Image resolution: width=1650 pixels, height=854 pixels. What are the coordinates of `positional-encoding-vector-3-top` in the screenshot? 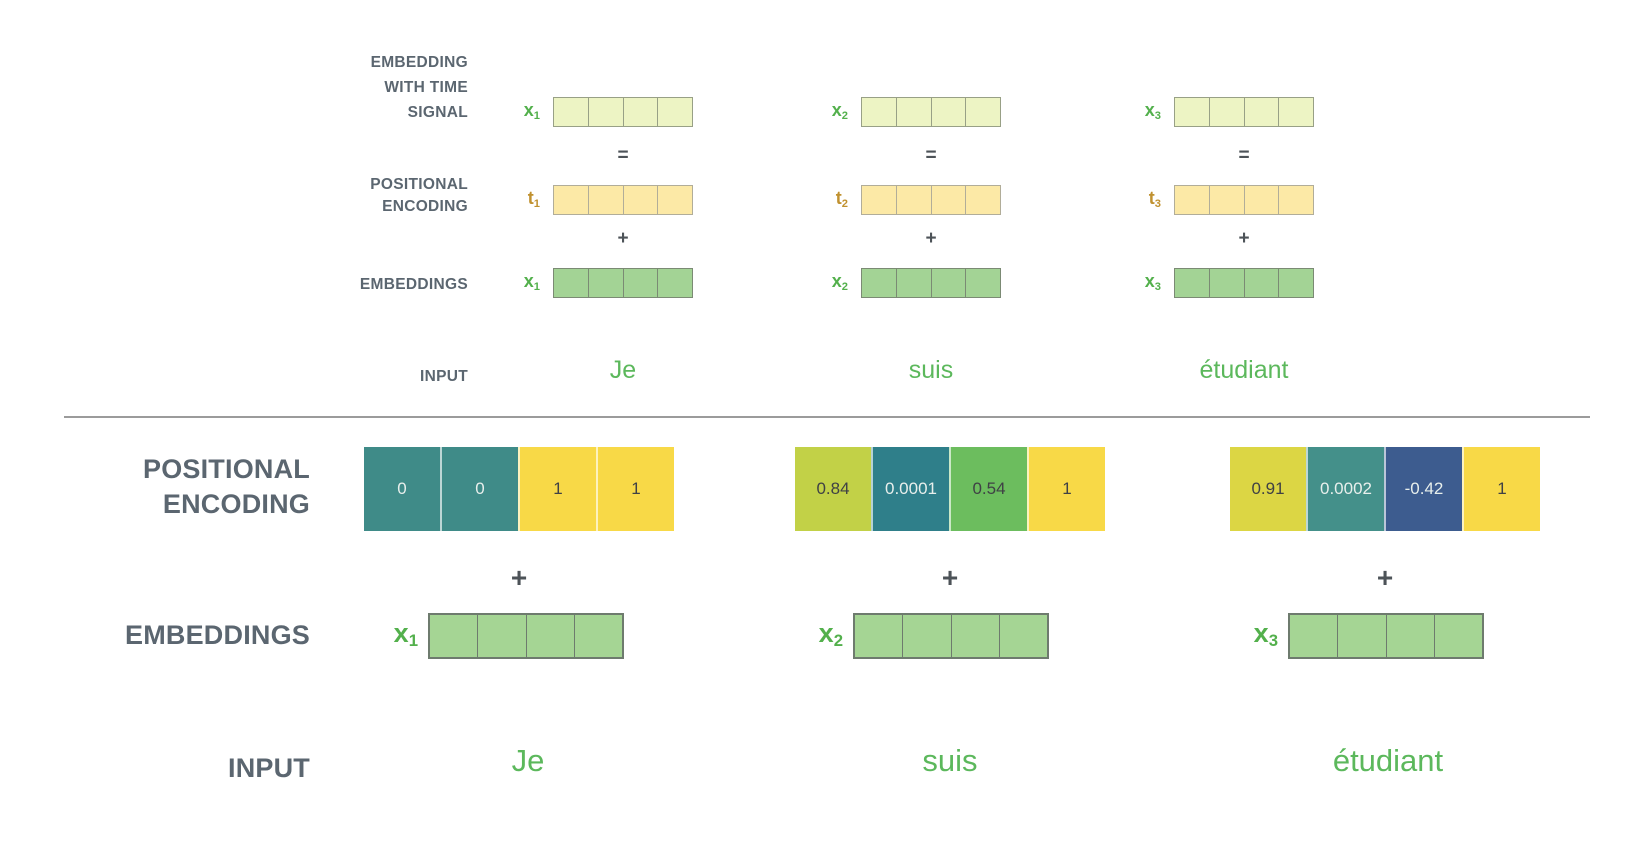 It's located at (1244, 200).